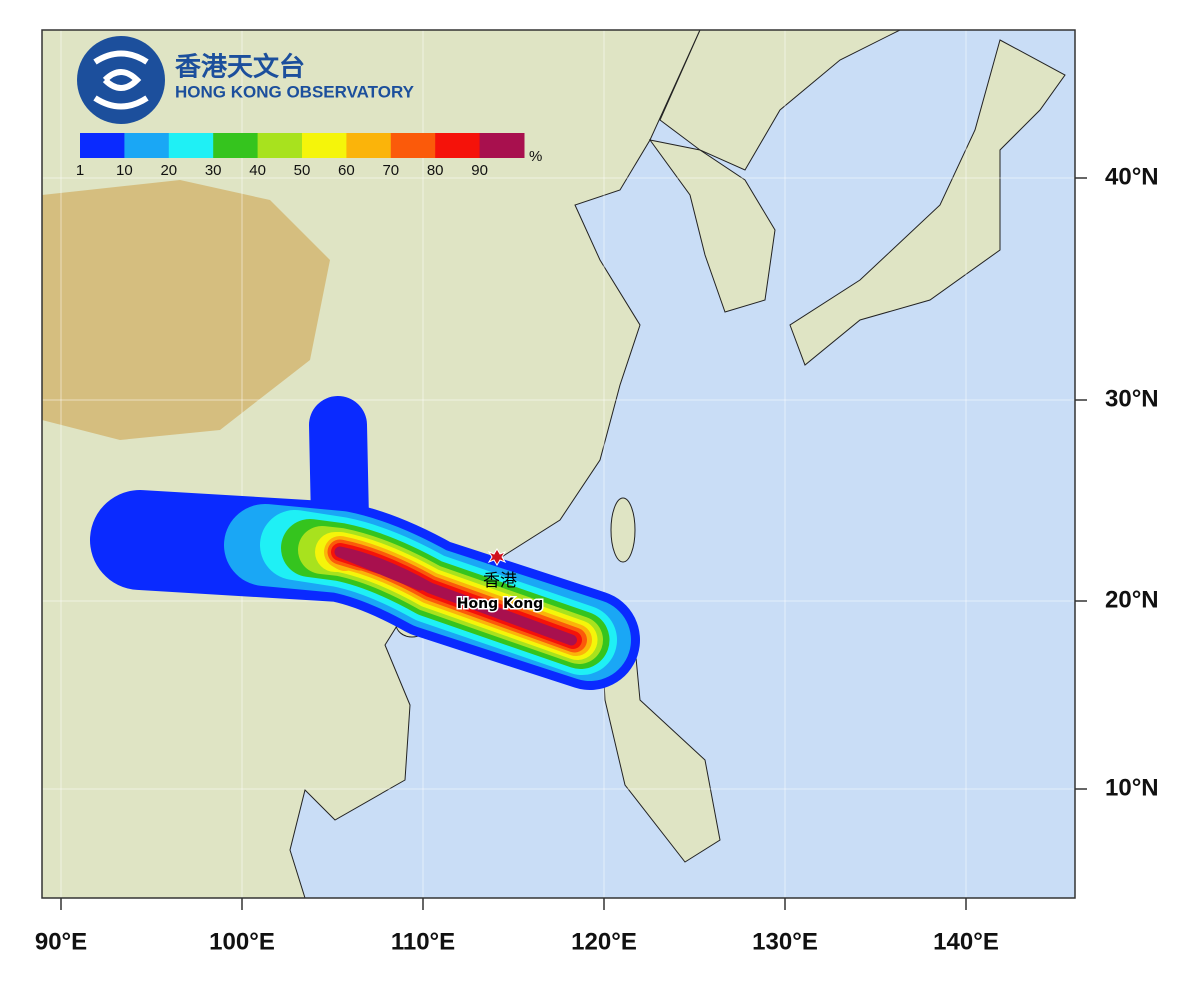  What do you see at coordinates (186, 310) in the screenshot?
I see `plateau` at bounding box center [186, 310].